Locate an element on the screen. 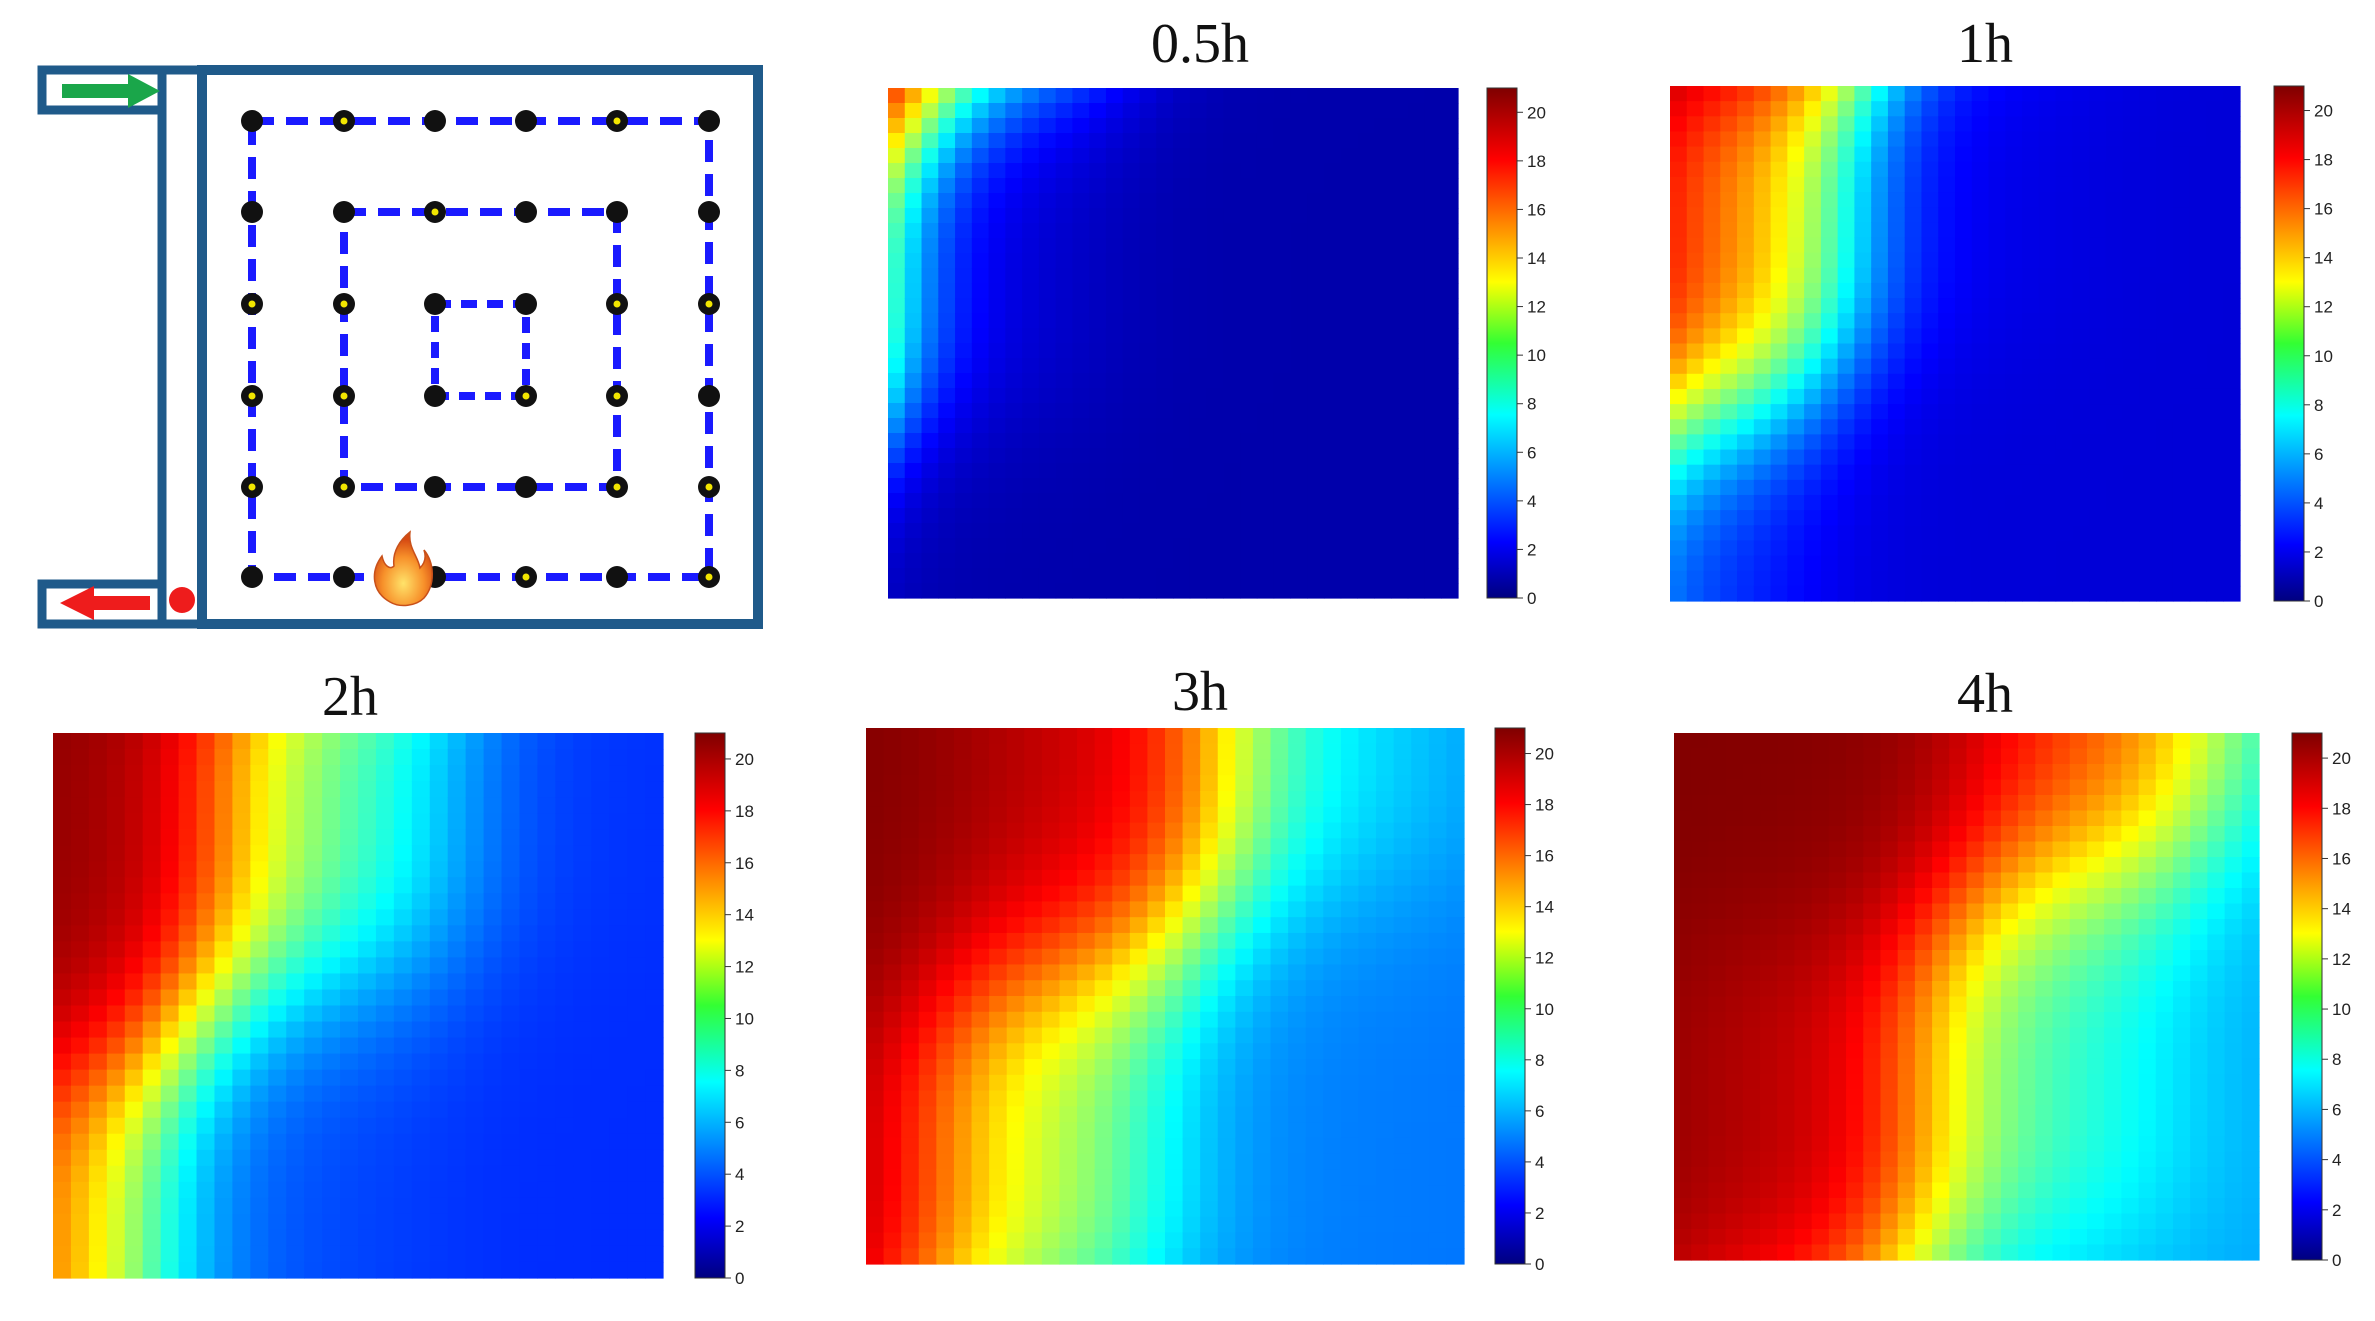 This screenshot has width=2375, height=1321. sensor-node is located at coordinates (344, 577).